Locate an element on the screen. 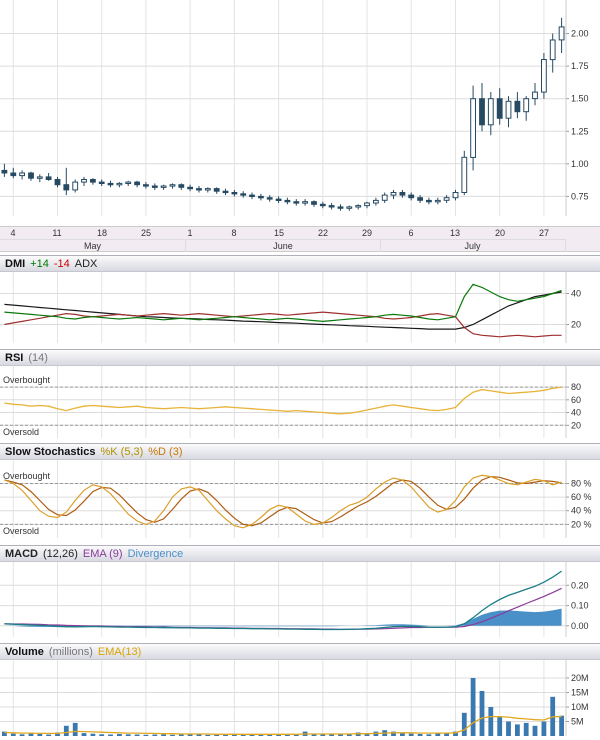 Image resolution: width=600 pixels, height=740 pixels. svg-text: 0.20 is located at coordinates (580, 585).